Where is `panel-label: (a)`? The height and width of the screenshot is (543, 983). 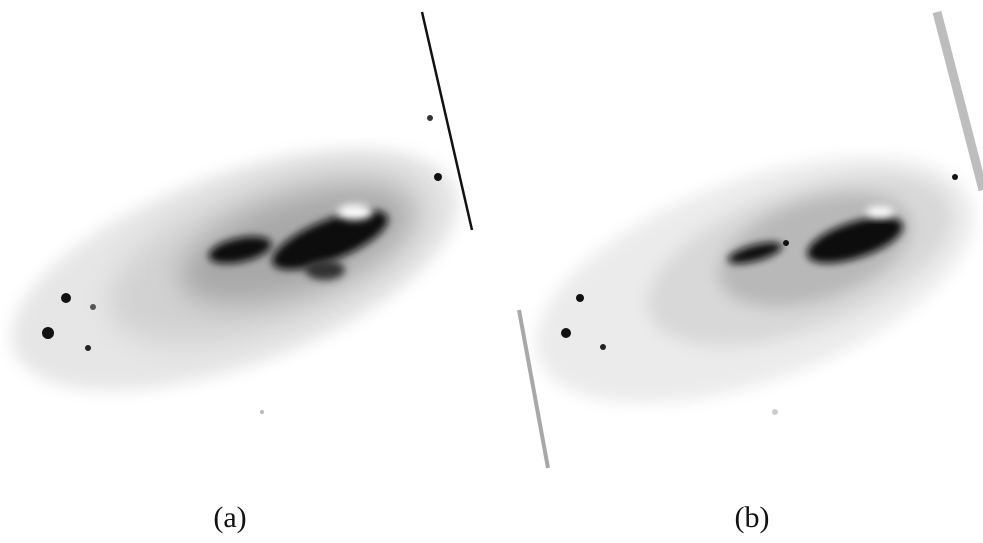 panel-label: (a) is located at coordinates (229, 517).